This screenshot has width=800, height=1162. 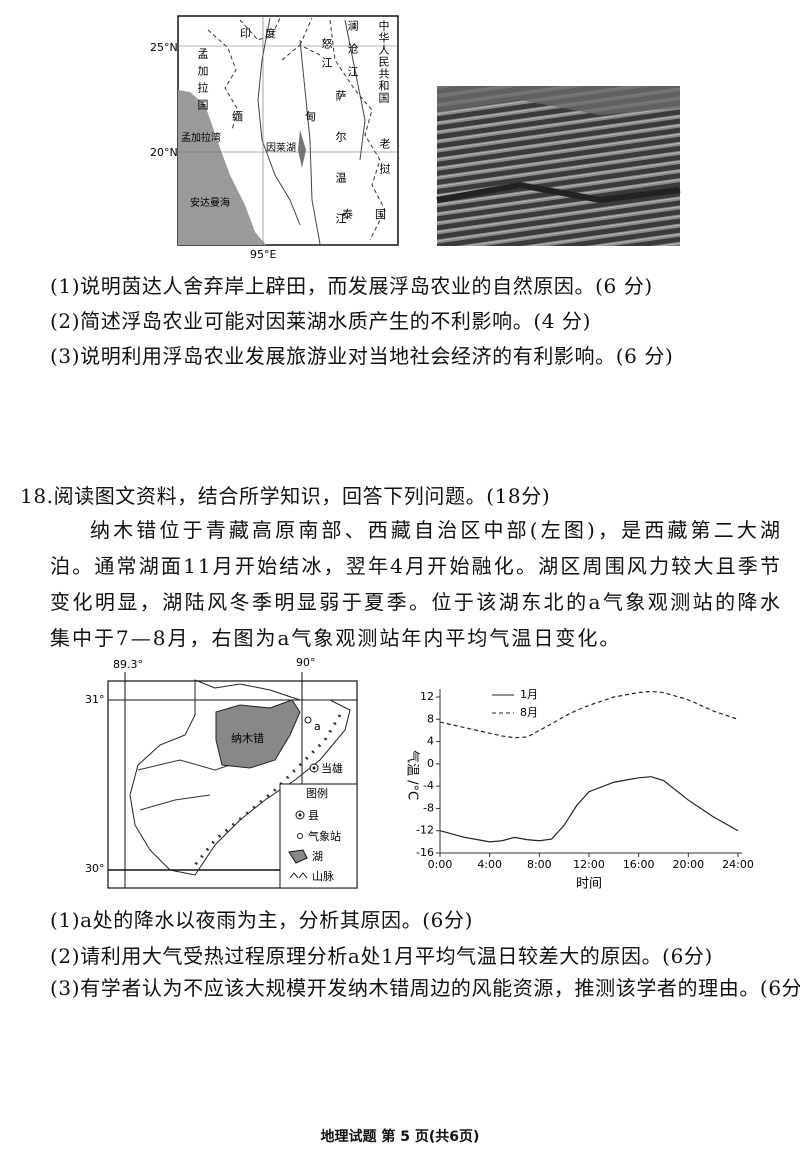 I want to click on subquestion: (2)简述浮岛农业可能对因莱湖水质产生的不利影响。(4 分), so click(x=321, y=321).